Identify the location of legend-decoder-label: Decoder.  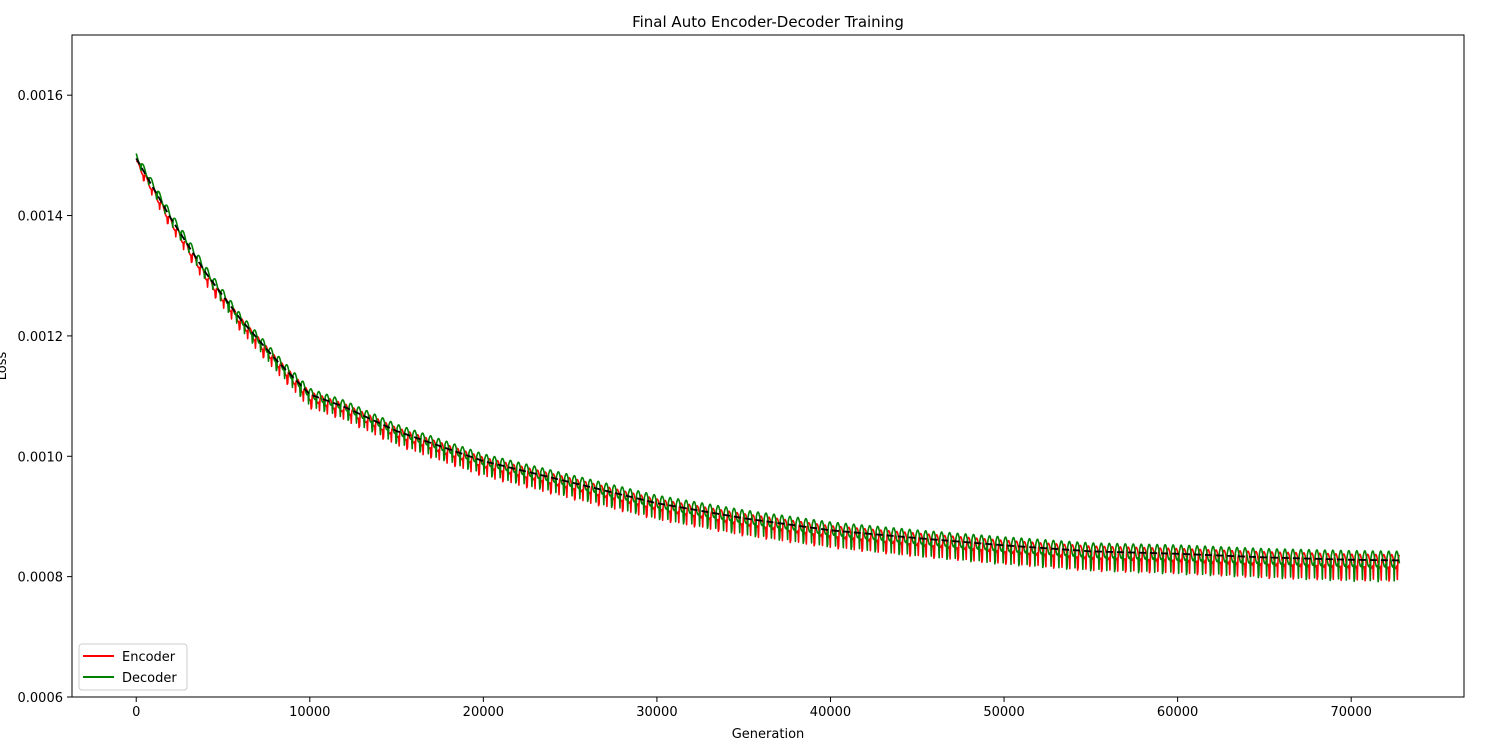
(149, 678).